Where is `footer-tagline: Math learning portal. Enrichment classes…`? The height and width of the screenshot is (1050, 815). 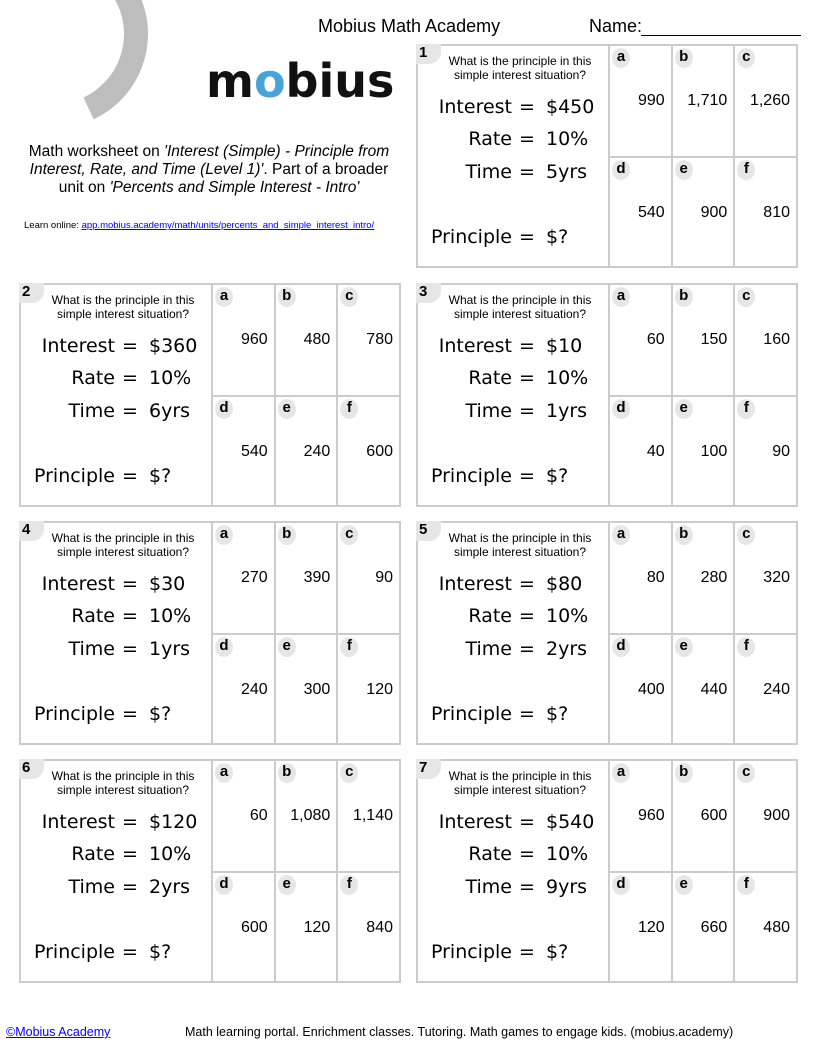
footer-tagline: Math learning portal. Enrichment classes… is located at coordinates (459, 1032).